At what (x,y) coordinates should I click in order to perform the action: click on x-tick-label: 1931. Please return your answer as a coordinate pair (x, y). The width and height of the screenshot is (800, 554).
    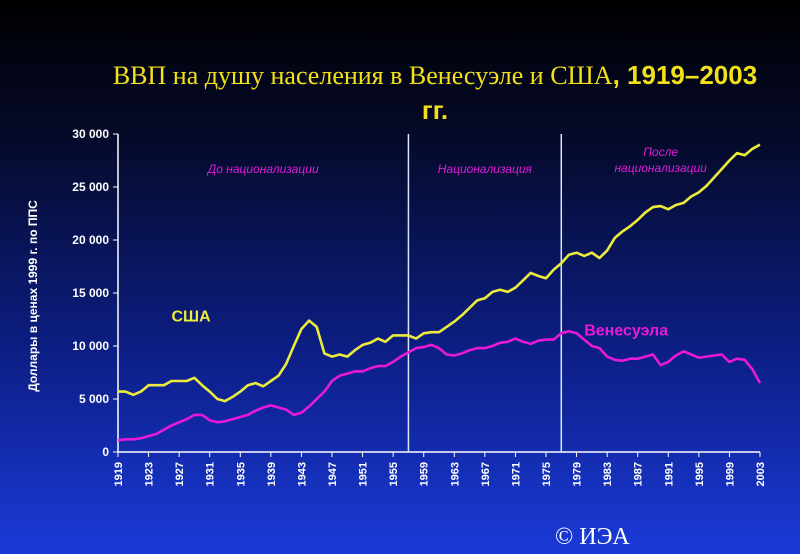
    Looking at the image, I should click on (211, 474).